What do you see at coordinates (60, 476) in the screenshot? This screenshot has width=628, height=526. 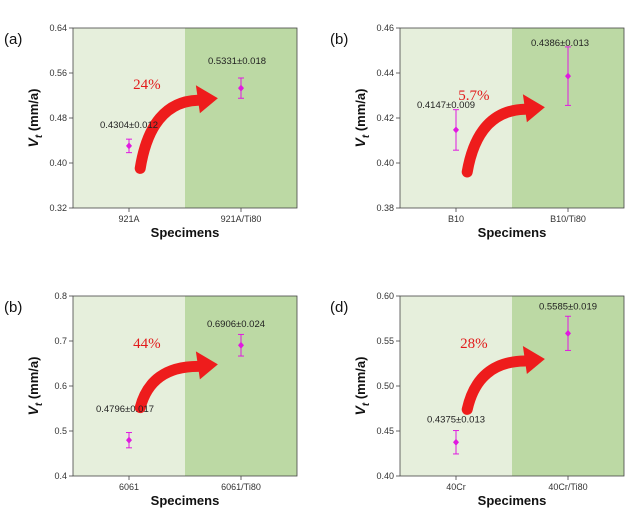 I see `y-tick-label: 0.4` at bounding box center [60, 476].